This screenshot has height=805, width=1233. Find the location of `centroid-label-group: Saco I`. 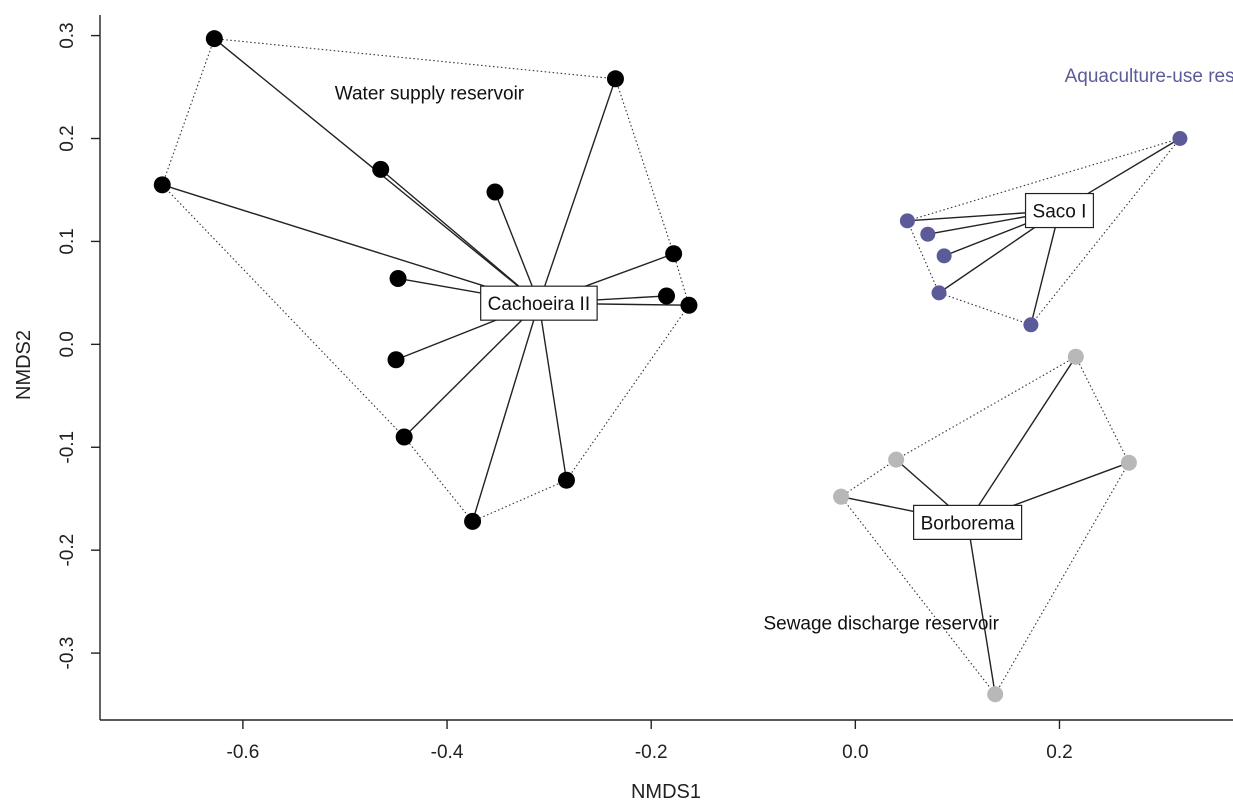

centroid-label-group: Saco I is located at coordinates (1059, 210).